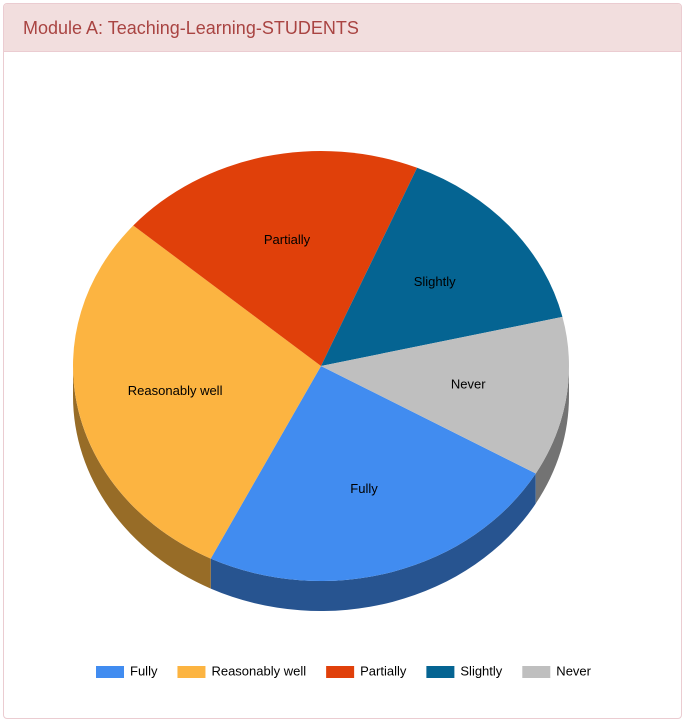 This screenshot has width=687, height=723. I want to click on legend-label: Slightly, so click(481, 670).